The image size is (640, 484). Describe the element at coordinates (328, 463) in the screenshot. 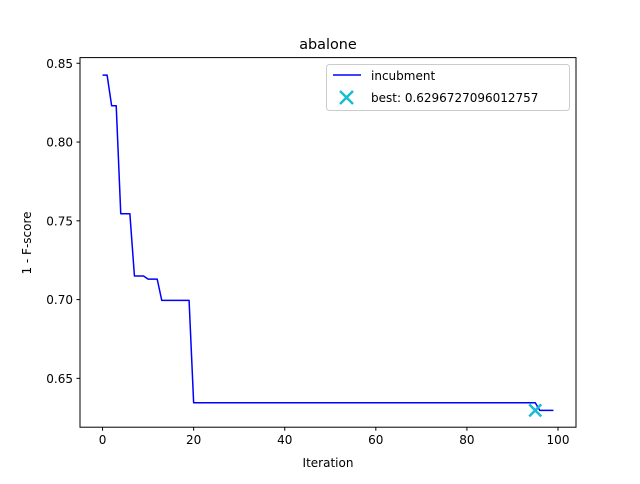

I see `x-axis-label: Iteration` at that location.